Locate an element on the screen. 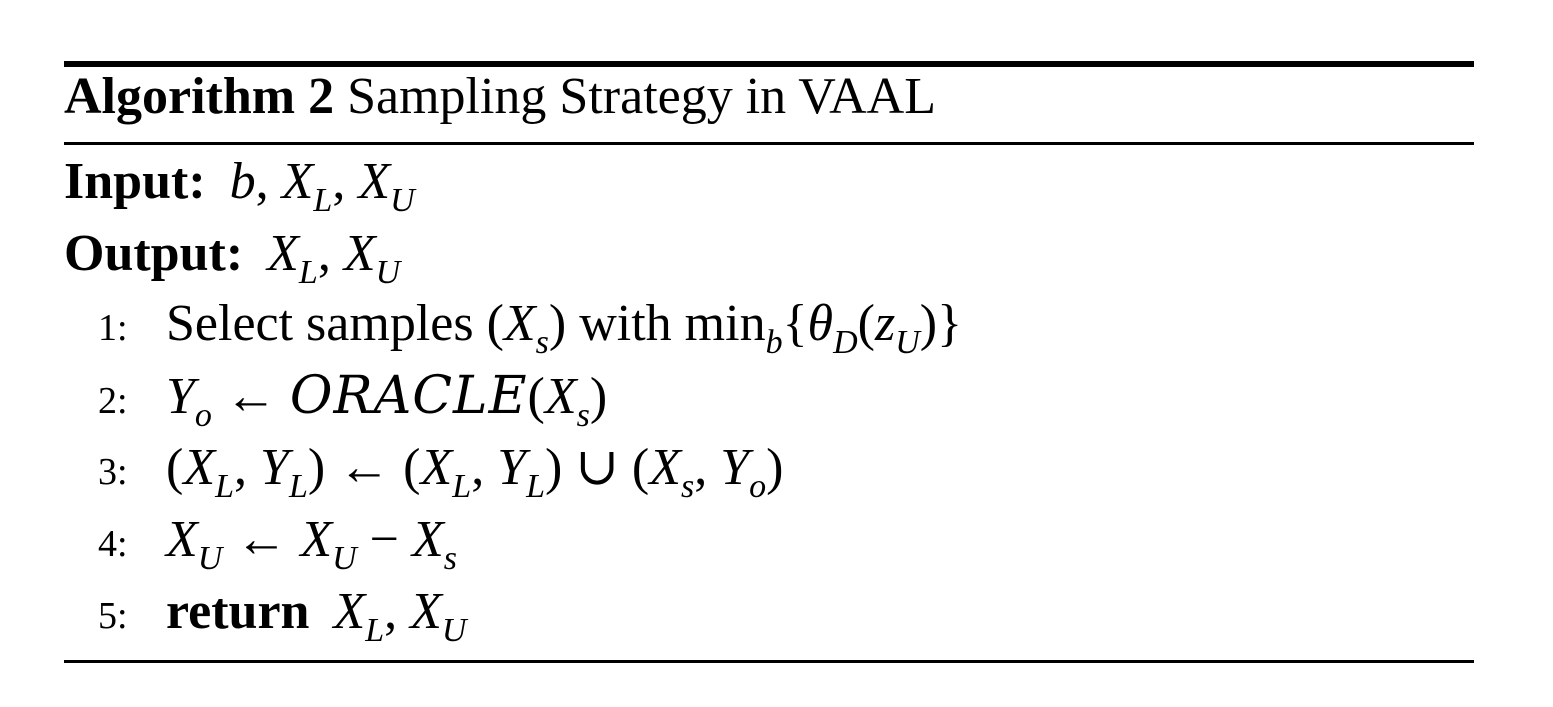  bottom-rule is located at coordinates (769, 661).